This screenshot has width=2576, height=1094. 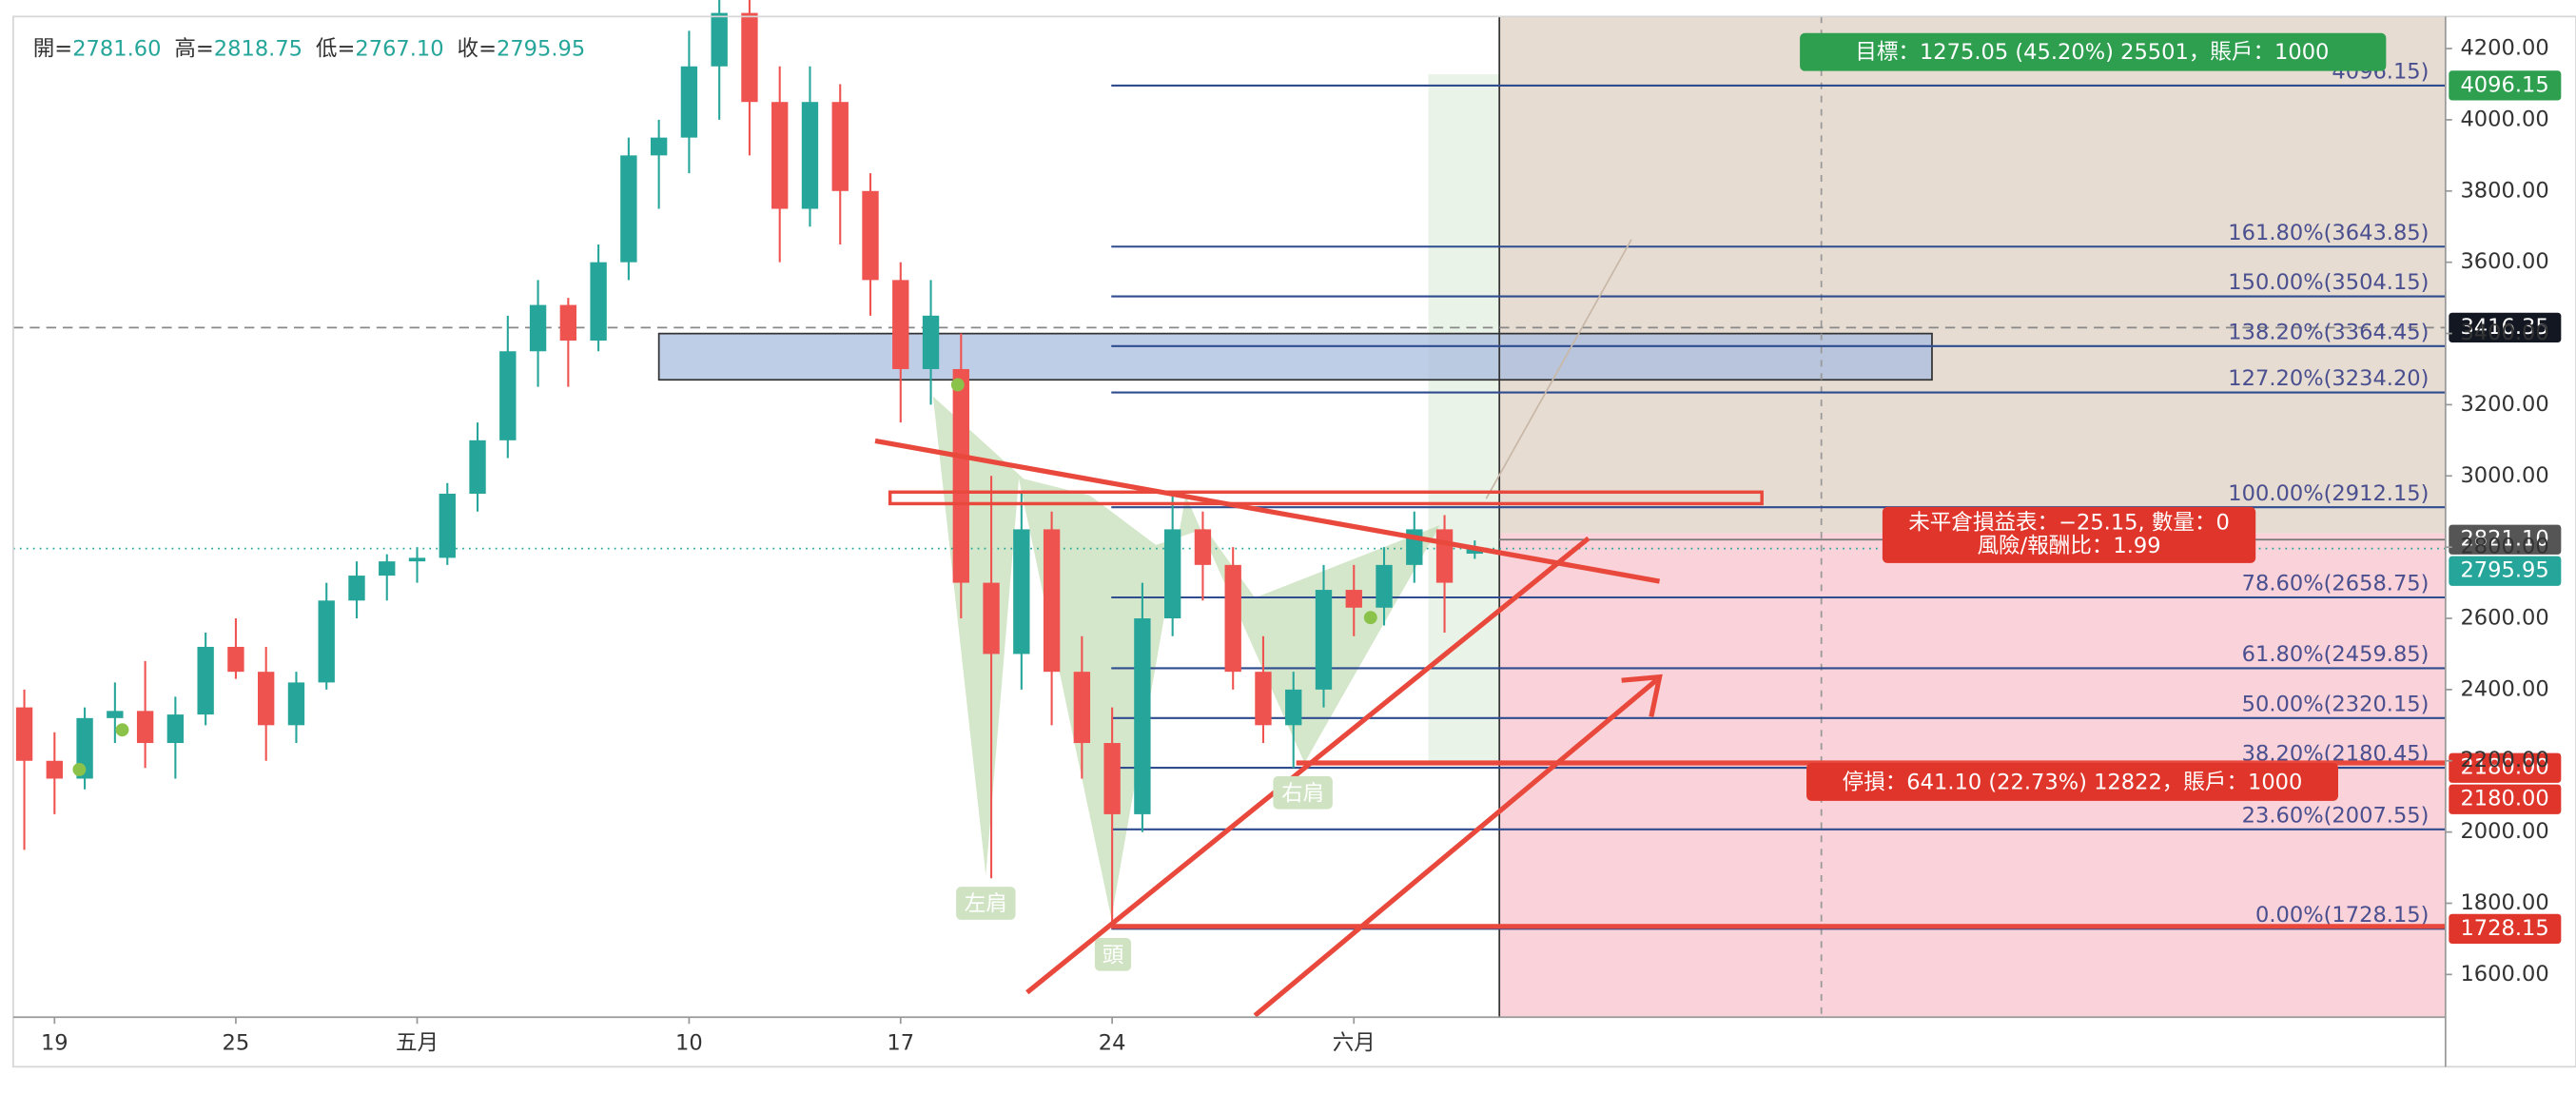 What do you see at coordinates (2504, 903) in the screenshot?
I see `y-tick-label: 1800.00` at bounding box center [2504, 903].